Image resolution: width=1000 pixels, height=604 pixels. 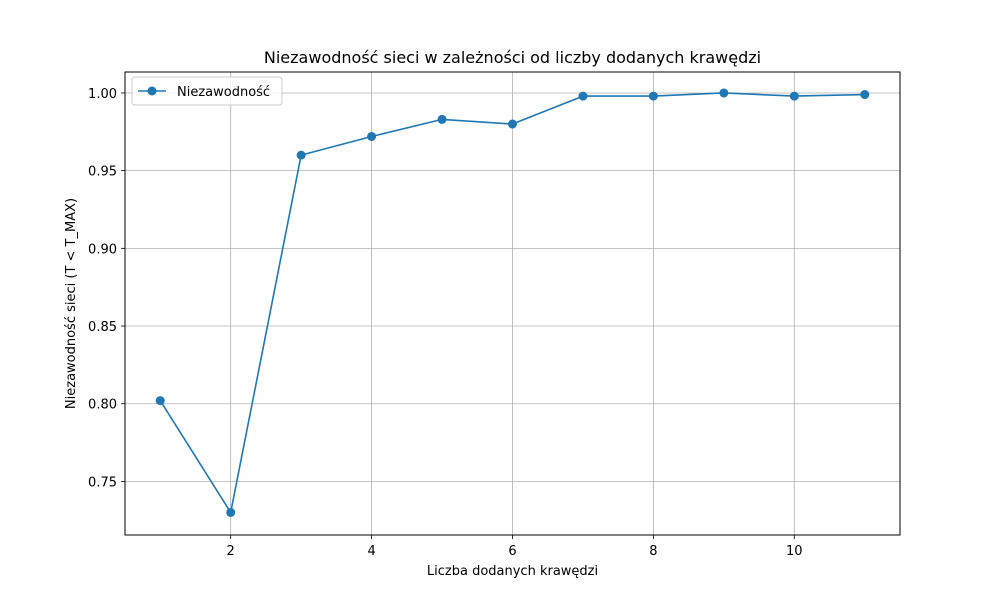 I want to click on y-tick-label: 0.75, so click(x=102, y=482).